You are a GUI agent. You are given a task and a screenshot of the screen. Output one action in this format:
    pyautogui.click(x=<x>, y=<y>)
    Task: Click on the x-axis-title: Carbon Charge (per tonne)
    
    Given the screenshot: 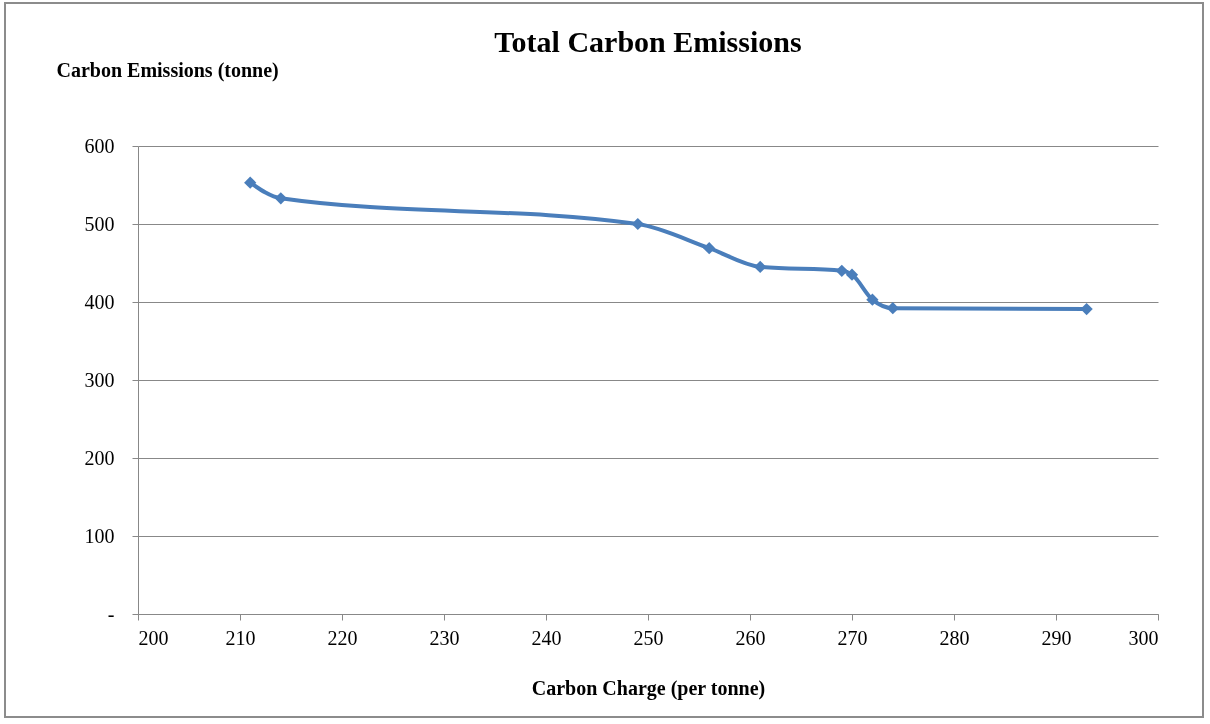 What is the action you would take?
    pyautogui.click(x=648, y=688)
    